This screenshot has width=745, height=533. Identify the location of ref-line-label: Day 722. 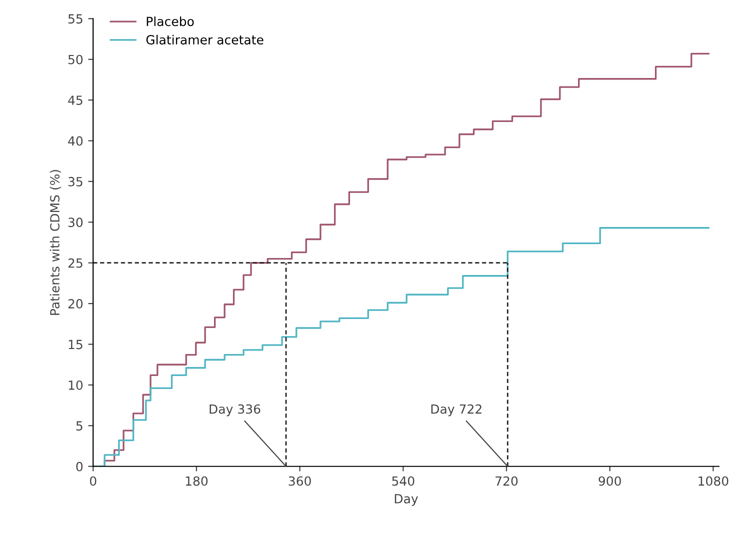
(456, 410).